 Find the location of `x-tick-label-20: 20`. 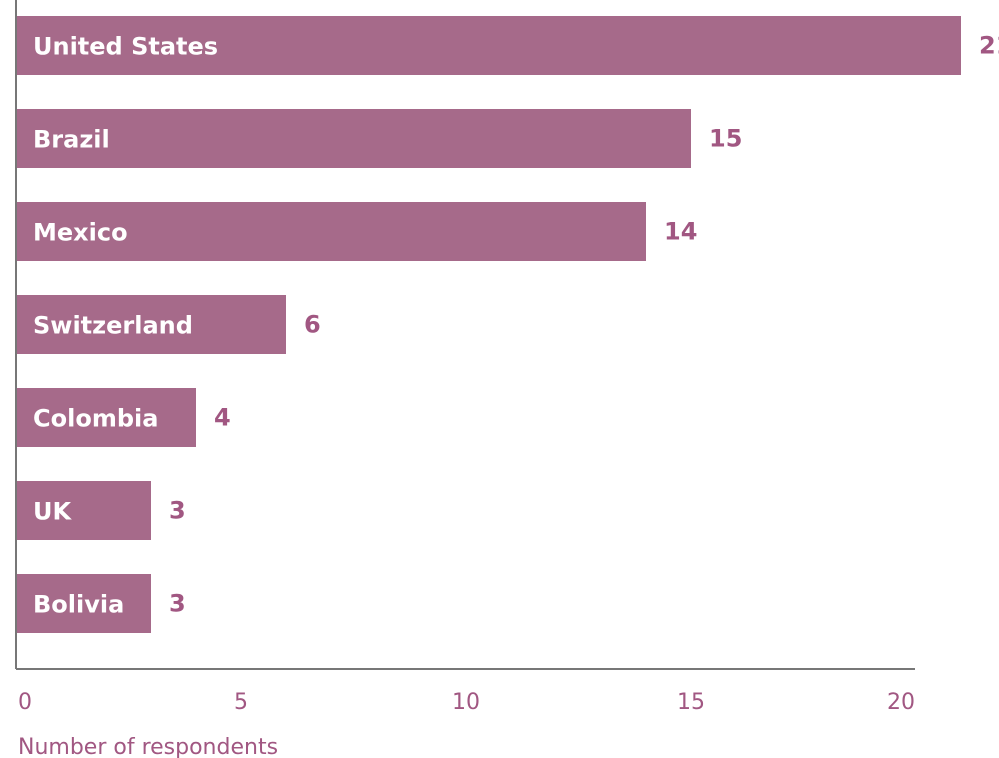

x-tick-label-20: 20 is located at coordinates (901, 702).